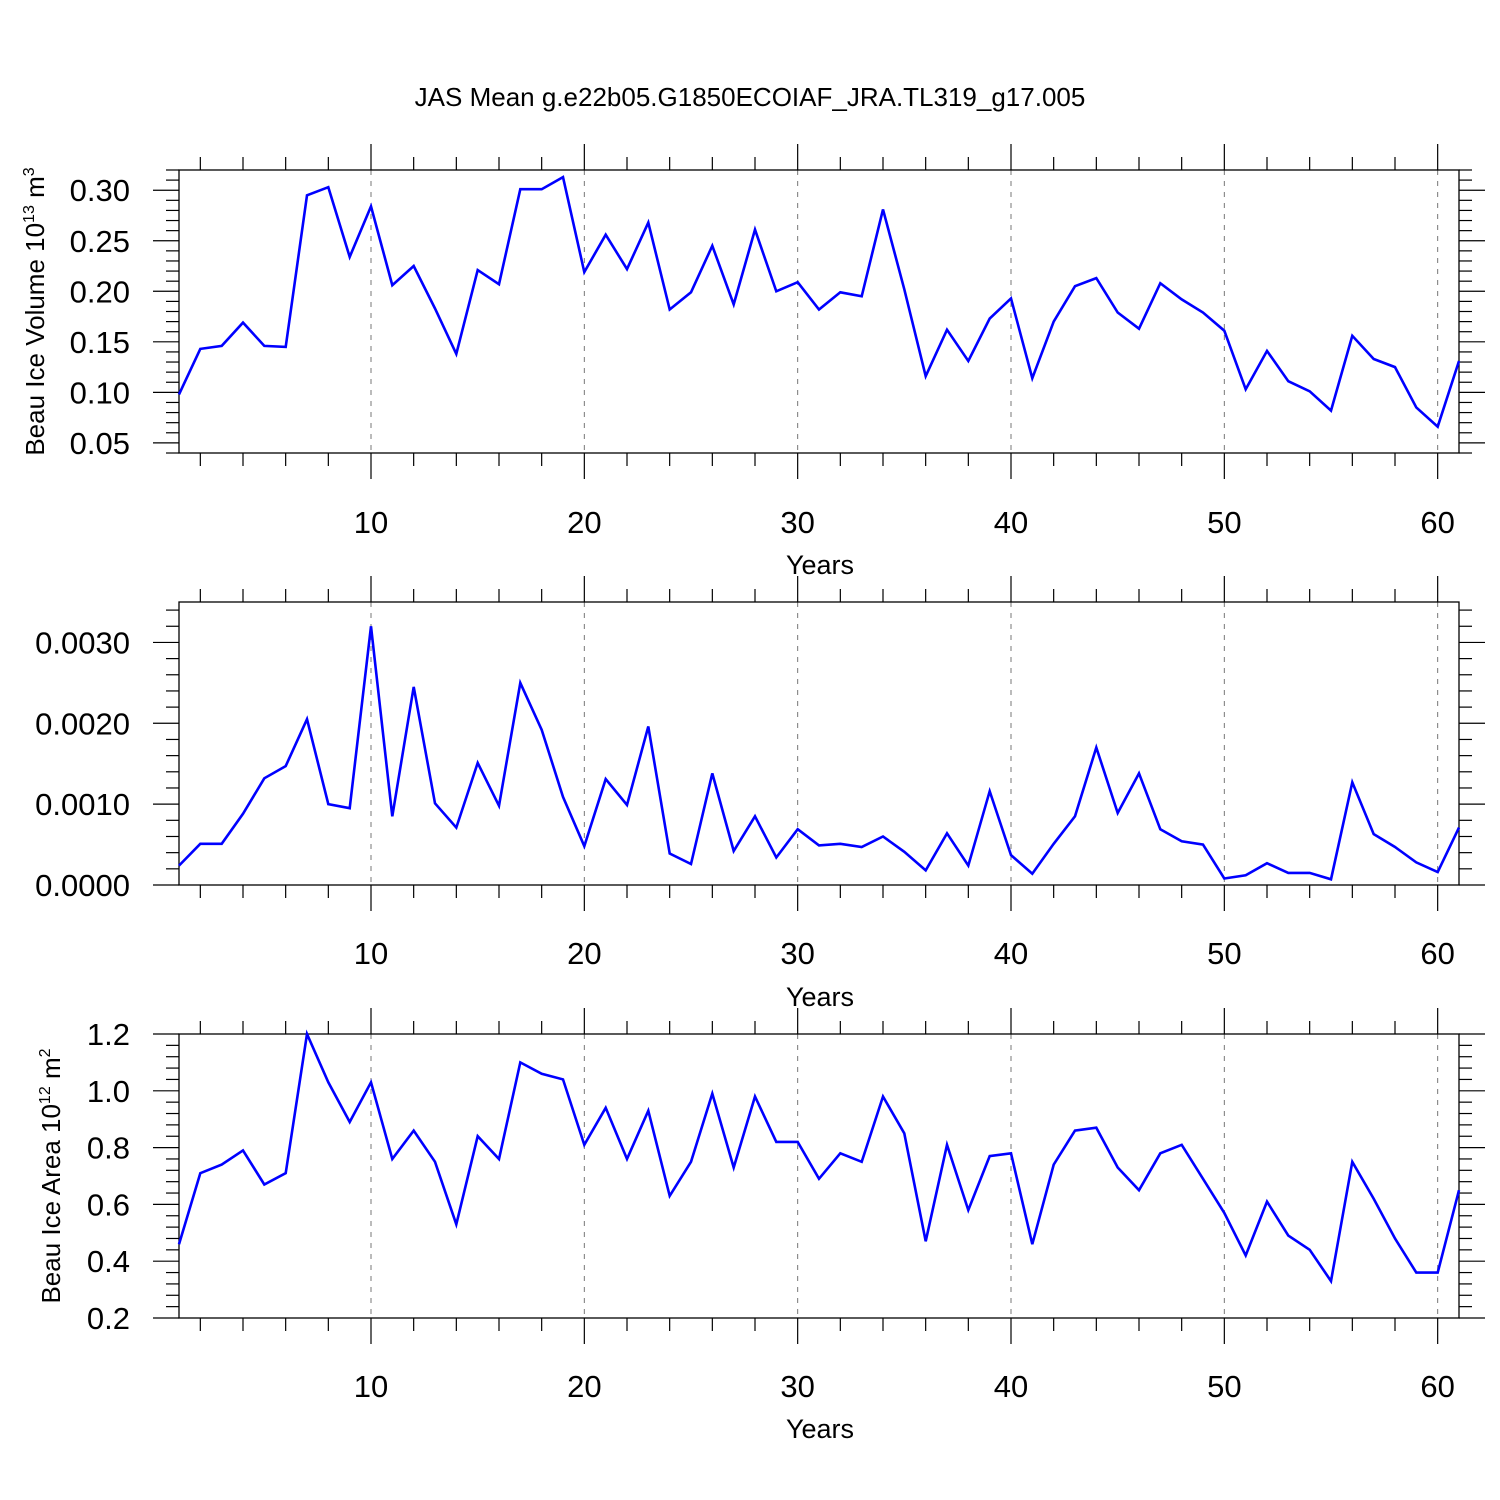 The image size is (1500, 1500). I want to click on y-tick-label: 0.25, so click(100, 241).